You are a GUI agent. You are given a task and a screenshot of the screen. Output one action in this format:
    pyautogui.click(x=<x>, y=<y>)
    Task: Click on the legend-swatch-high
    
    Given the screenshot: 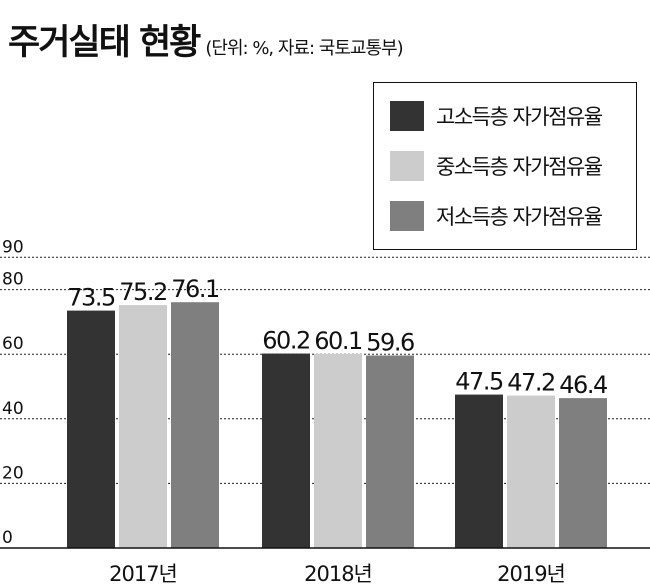 What is the action you would take?
    pyautogui.click(x=407, y=116)
    